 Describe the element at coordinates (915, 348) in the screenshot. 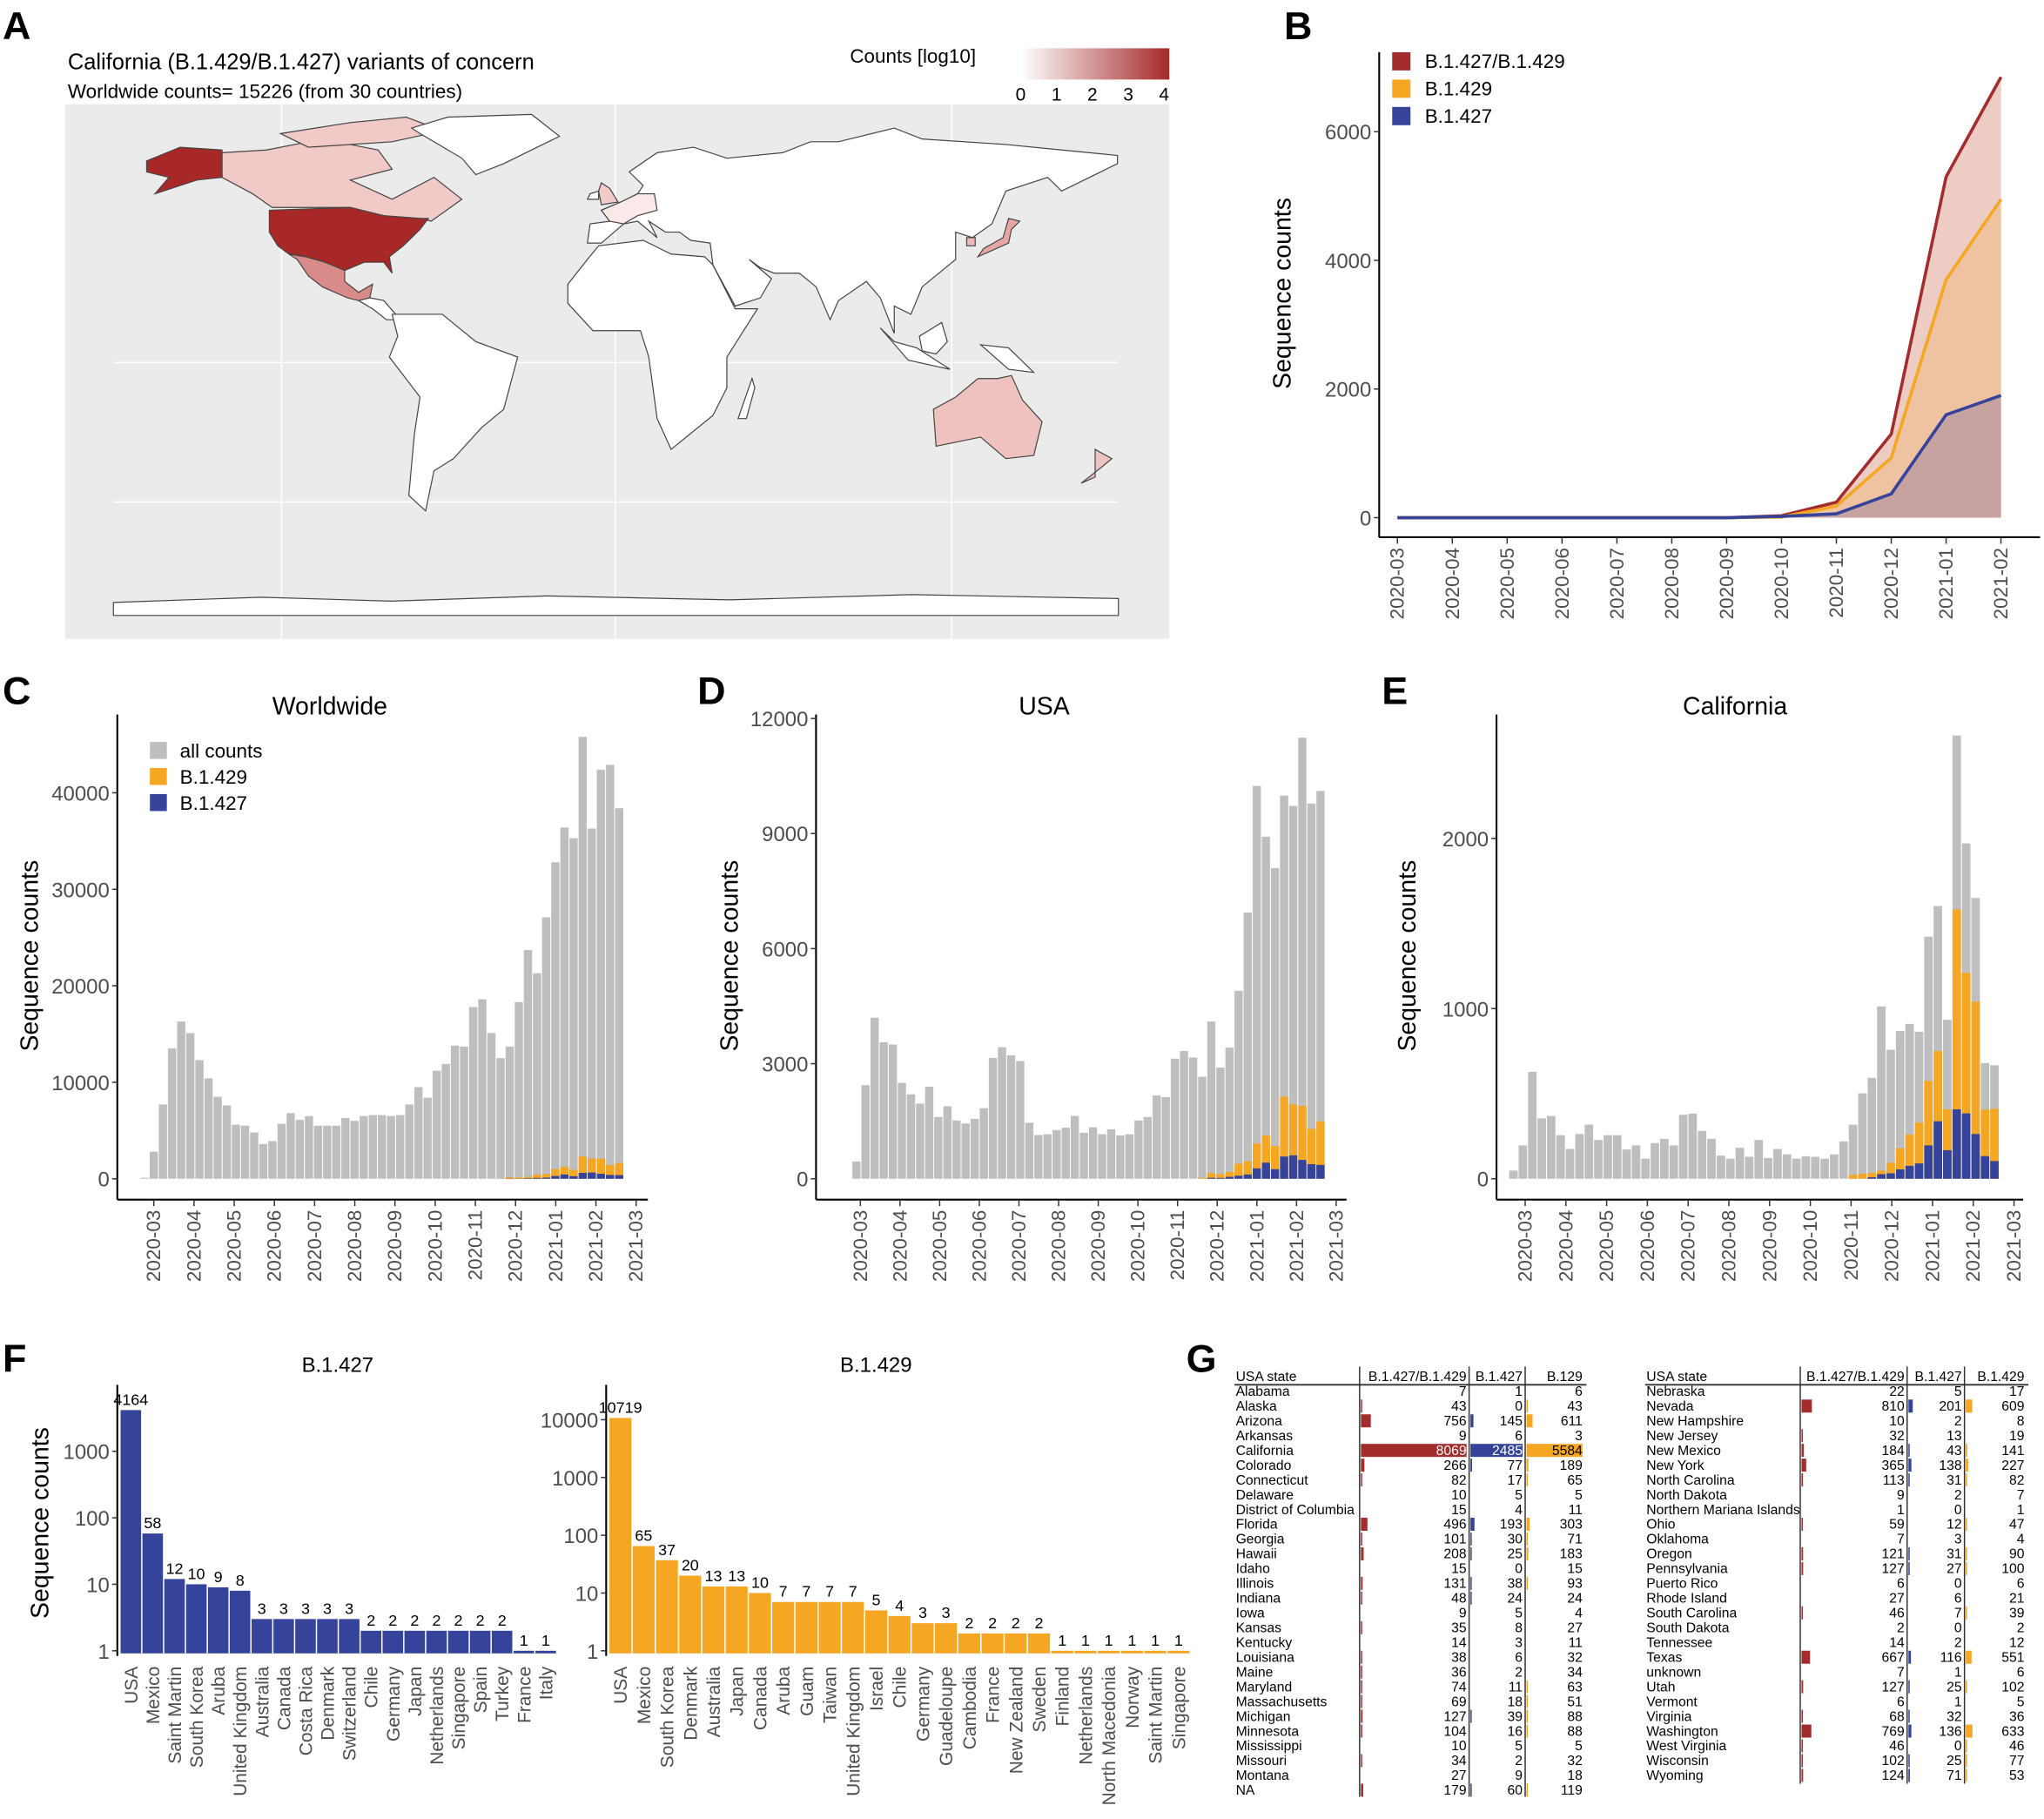

I see `country-sumatra-java` at that location.